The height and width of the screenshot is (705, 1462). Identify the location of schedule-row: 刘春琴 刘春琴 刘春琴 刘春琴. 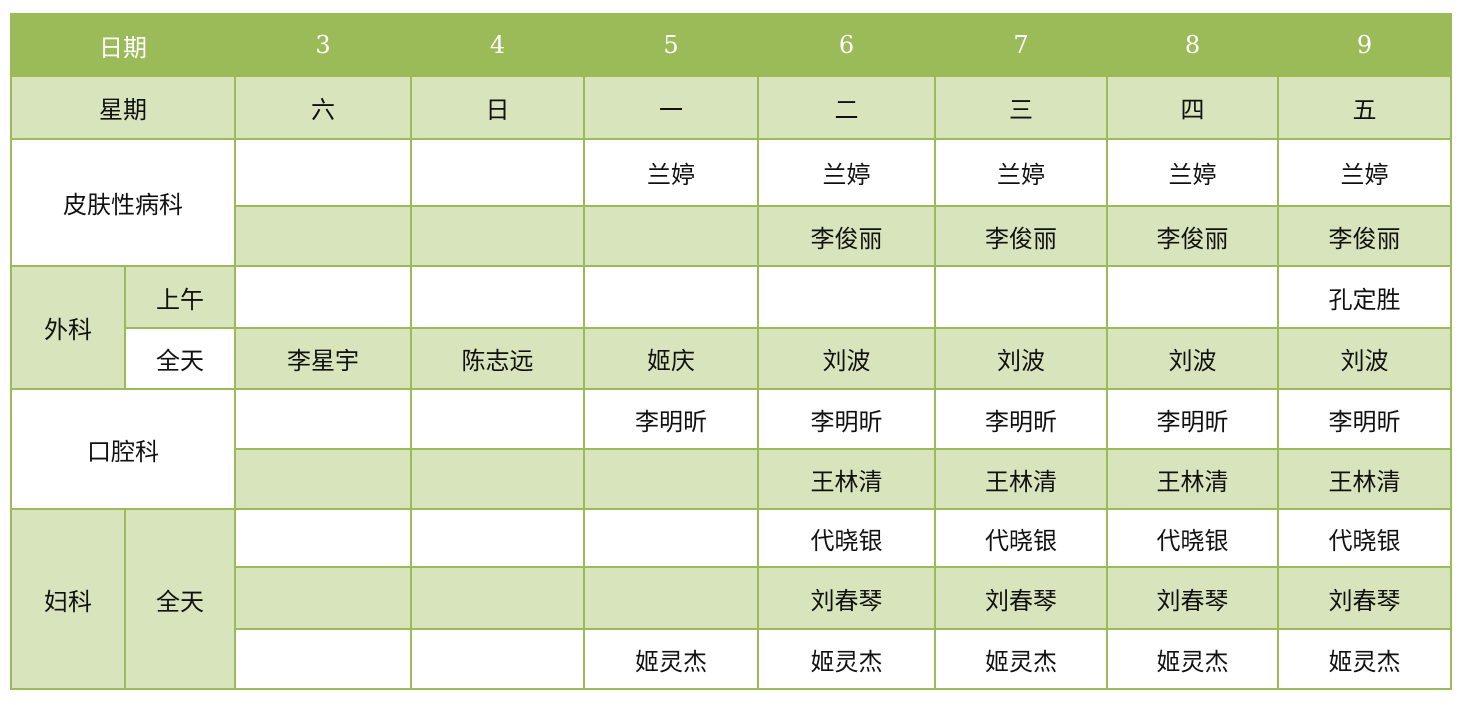
(731, 598).